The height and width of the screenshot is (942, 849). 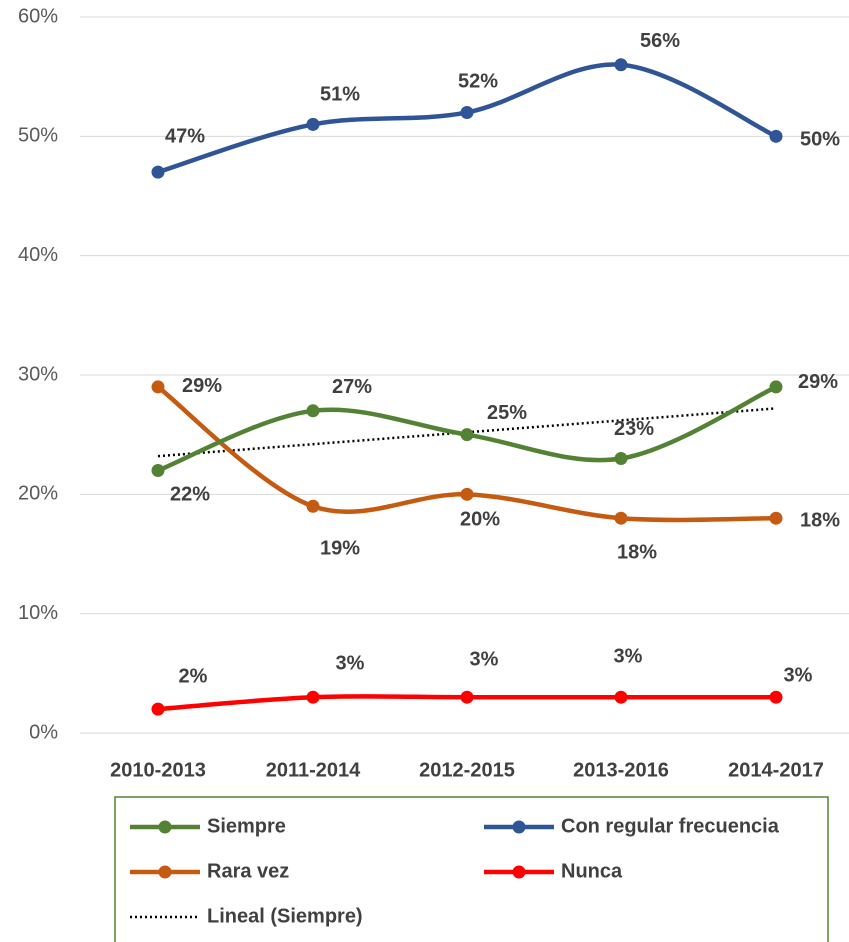 I want to click on data-label: 25%, so click(x=507, y=413).